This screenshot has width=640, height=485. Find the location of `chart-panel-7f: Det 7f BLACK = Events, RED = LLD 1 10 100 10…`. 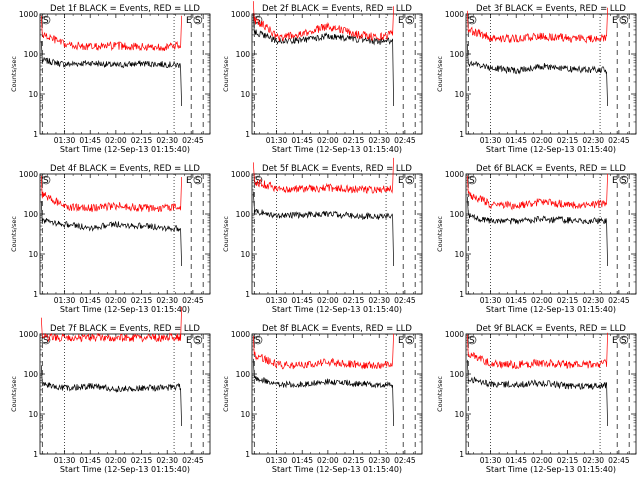

chart-panel-7f: Det 7f BLACK = Events, RED = LLD 1 10 100 10… is located at coordinates (110, 390).